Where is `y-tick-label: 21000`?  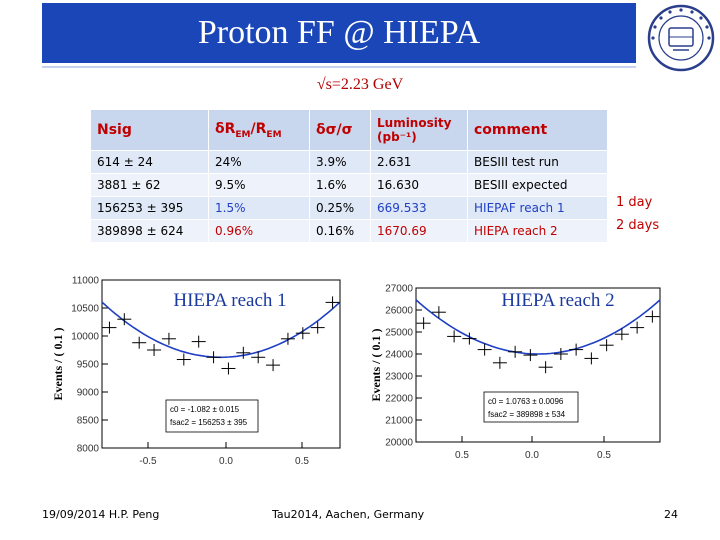 y-tick-label: 21000 is located at coordinates (399, 421).